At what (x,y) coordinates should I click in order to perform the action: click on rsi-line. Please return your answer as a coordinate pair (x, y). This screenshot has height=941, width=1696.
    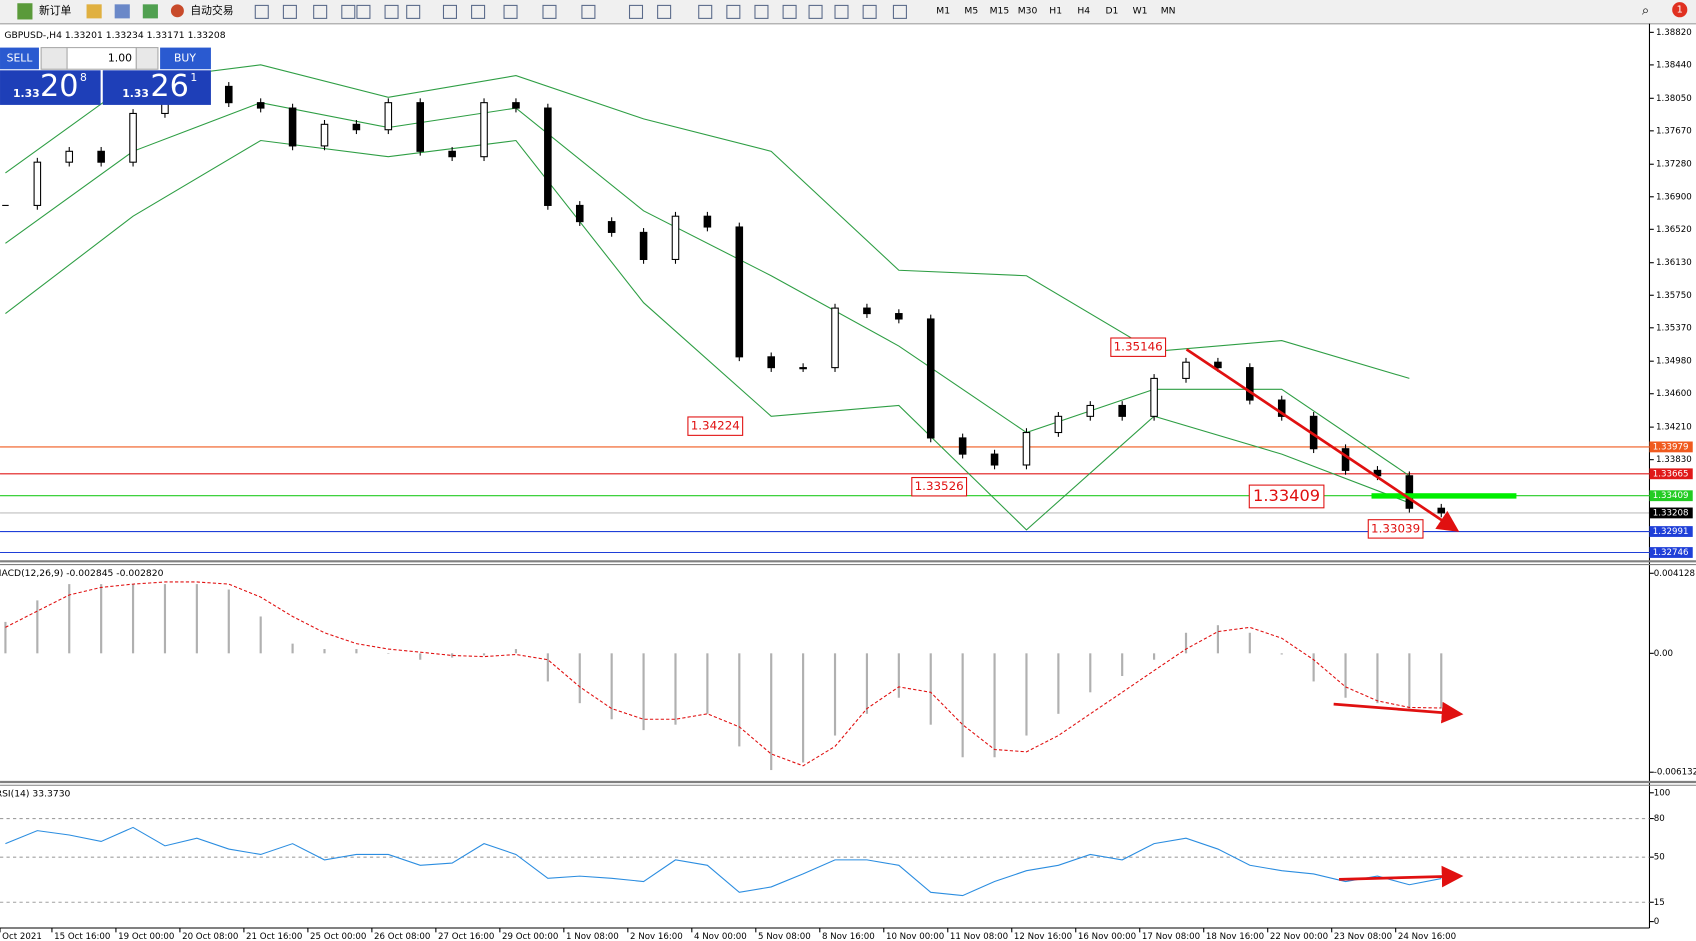
    Looking at the image, I should click on (723, 861).